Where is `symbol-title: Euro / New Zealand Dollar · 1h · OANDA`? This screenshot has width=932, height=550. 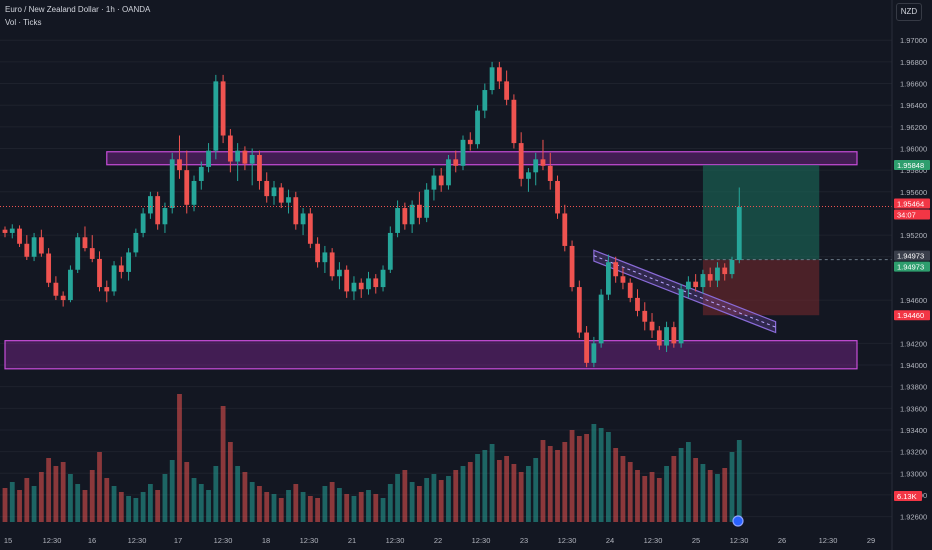
symbol-title: Euro / New Zealand Dollar · 1h · OANDA is located at coordinates (78, 9).